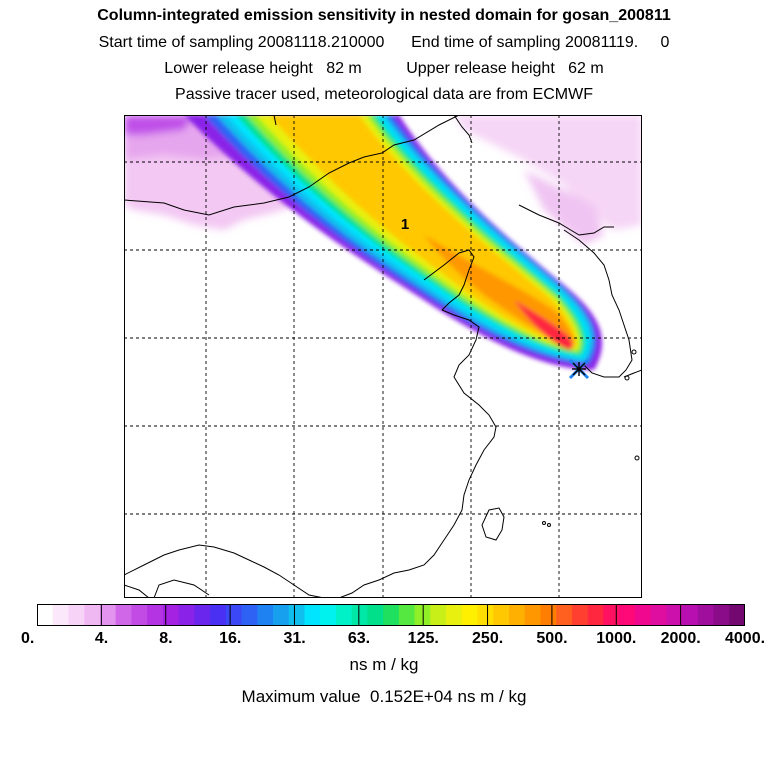 This screenshot has width=768, height=768. I want to click on sampling-end: 20081119. 0, so click(617, 42).